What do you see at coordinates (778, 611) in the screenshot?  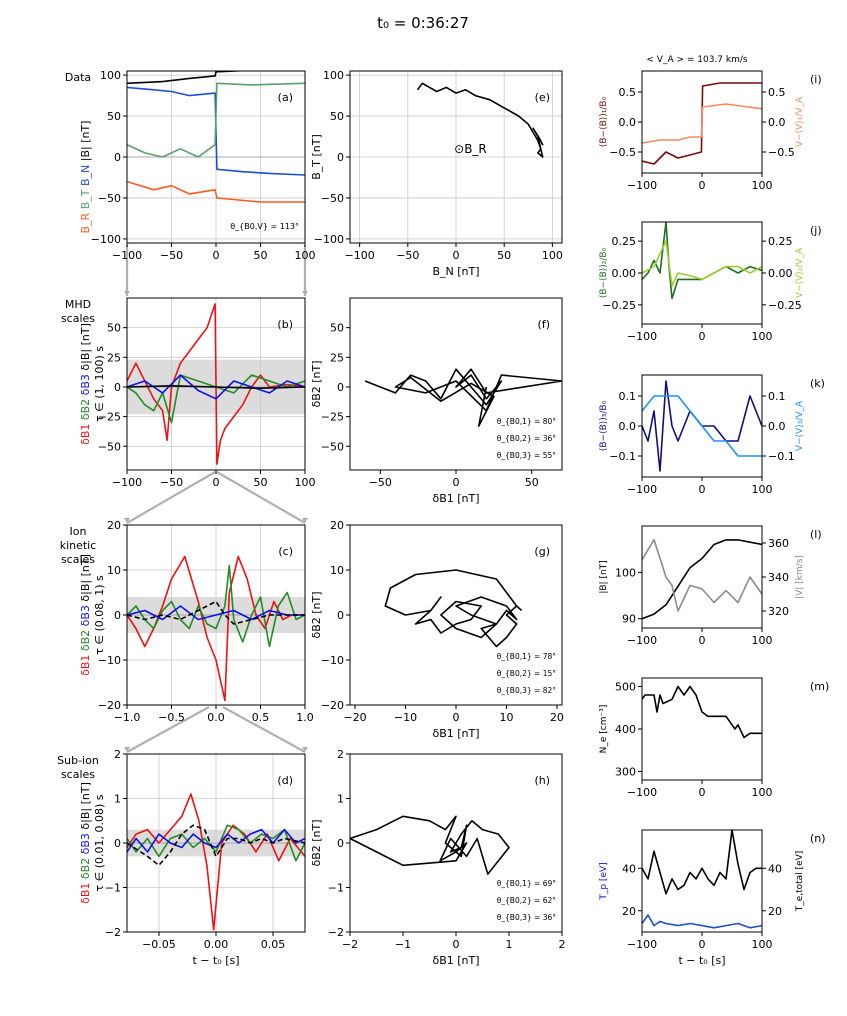 I see `y2-tick-label-0: 320` at bounding box center [778, 611].